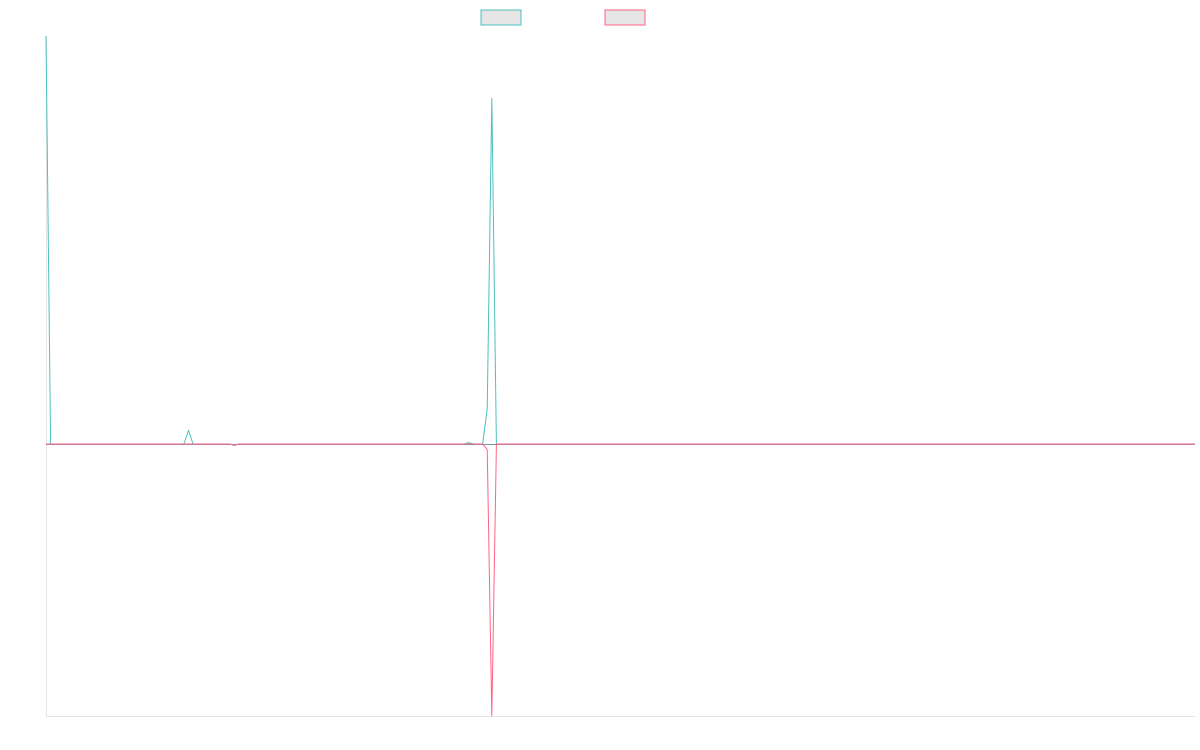  I want to click on legend, so click(563, 17).